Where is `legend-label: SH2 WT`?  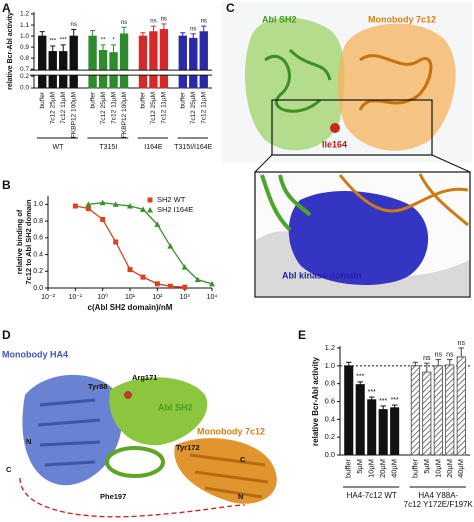
legend-label: SH2 WT is located at coordinates (171, 199).